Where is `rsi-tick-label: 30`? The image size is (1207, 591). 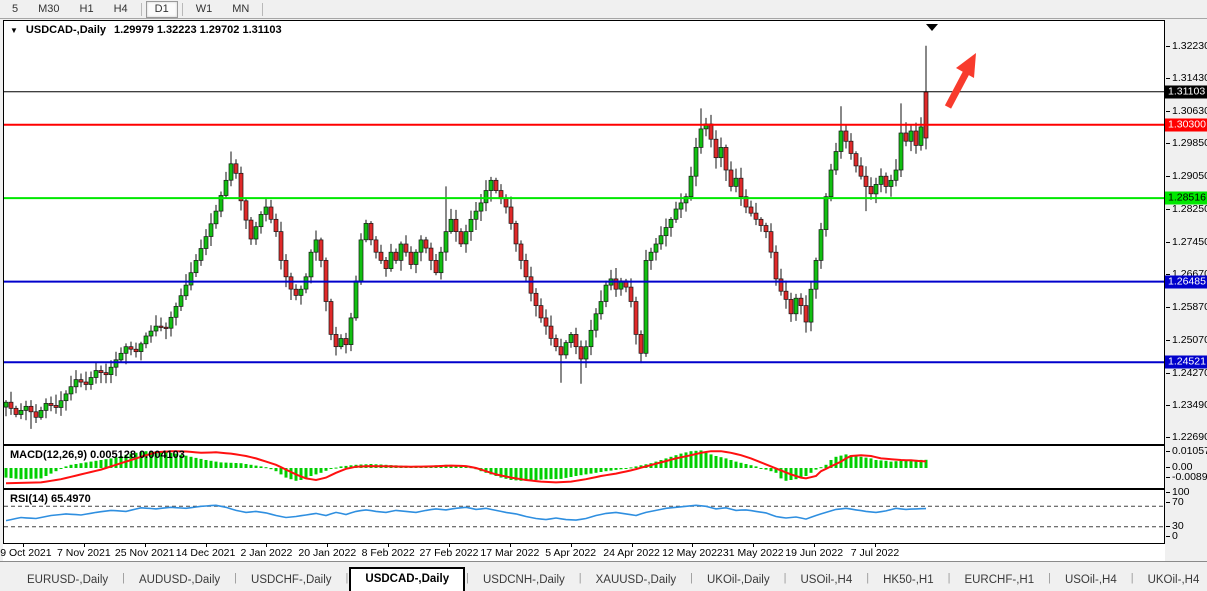 rsi-tick-label: 30 is located at coordinates (1175, 526).